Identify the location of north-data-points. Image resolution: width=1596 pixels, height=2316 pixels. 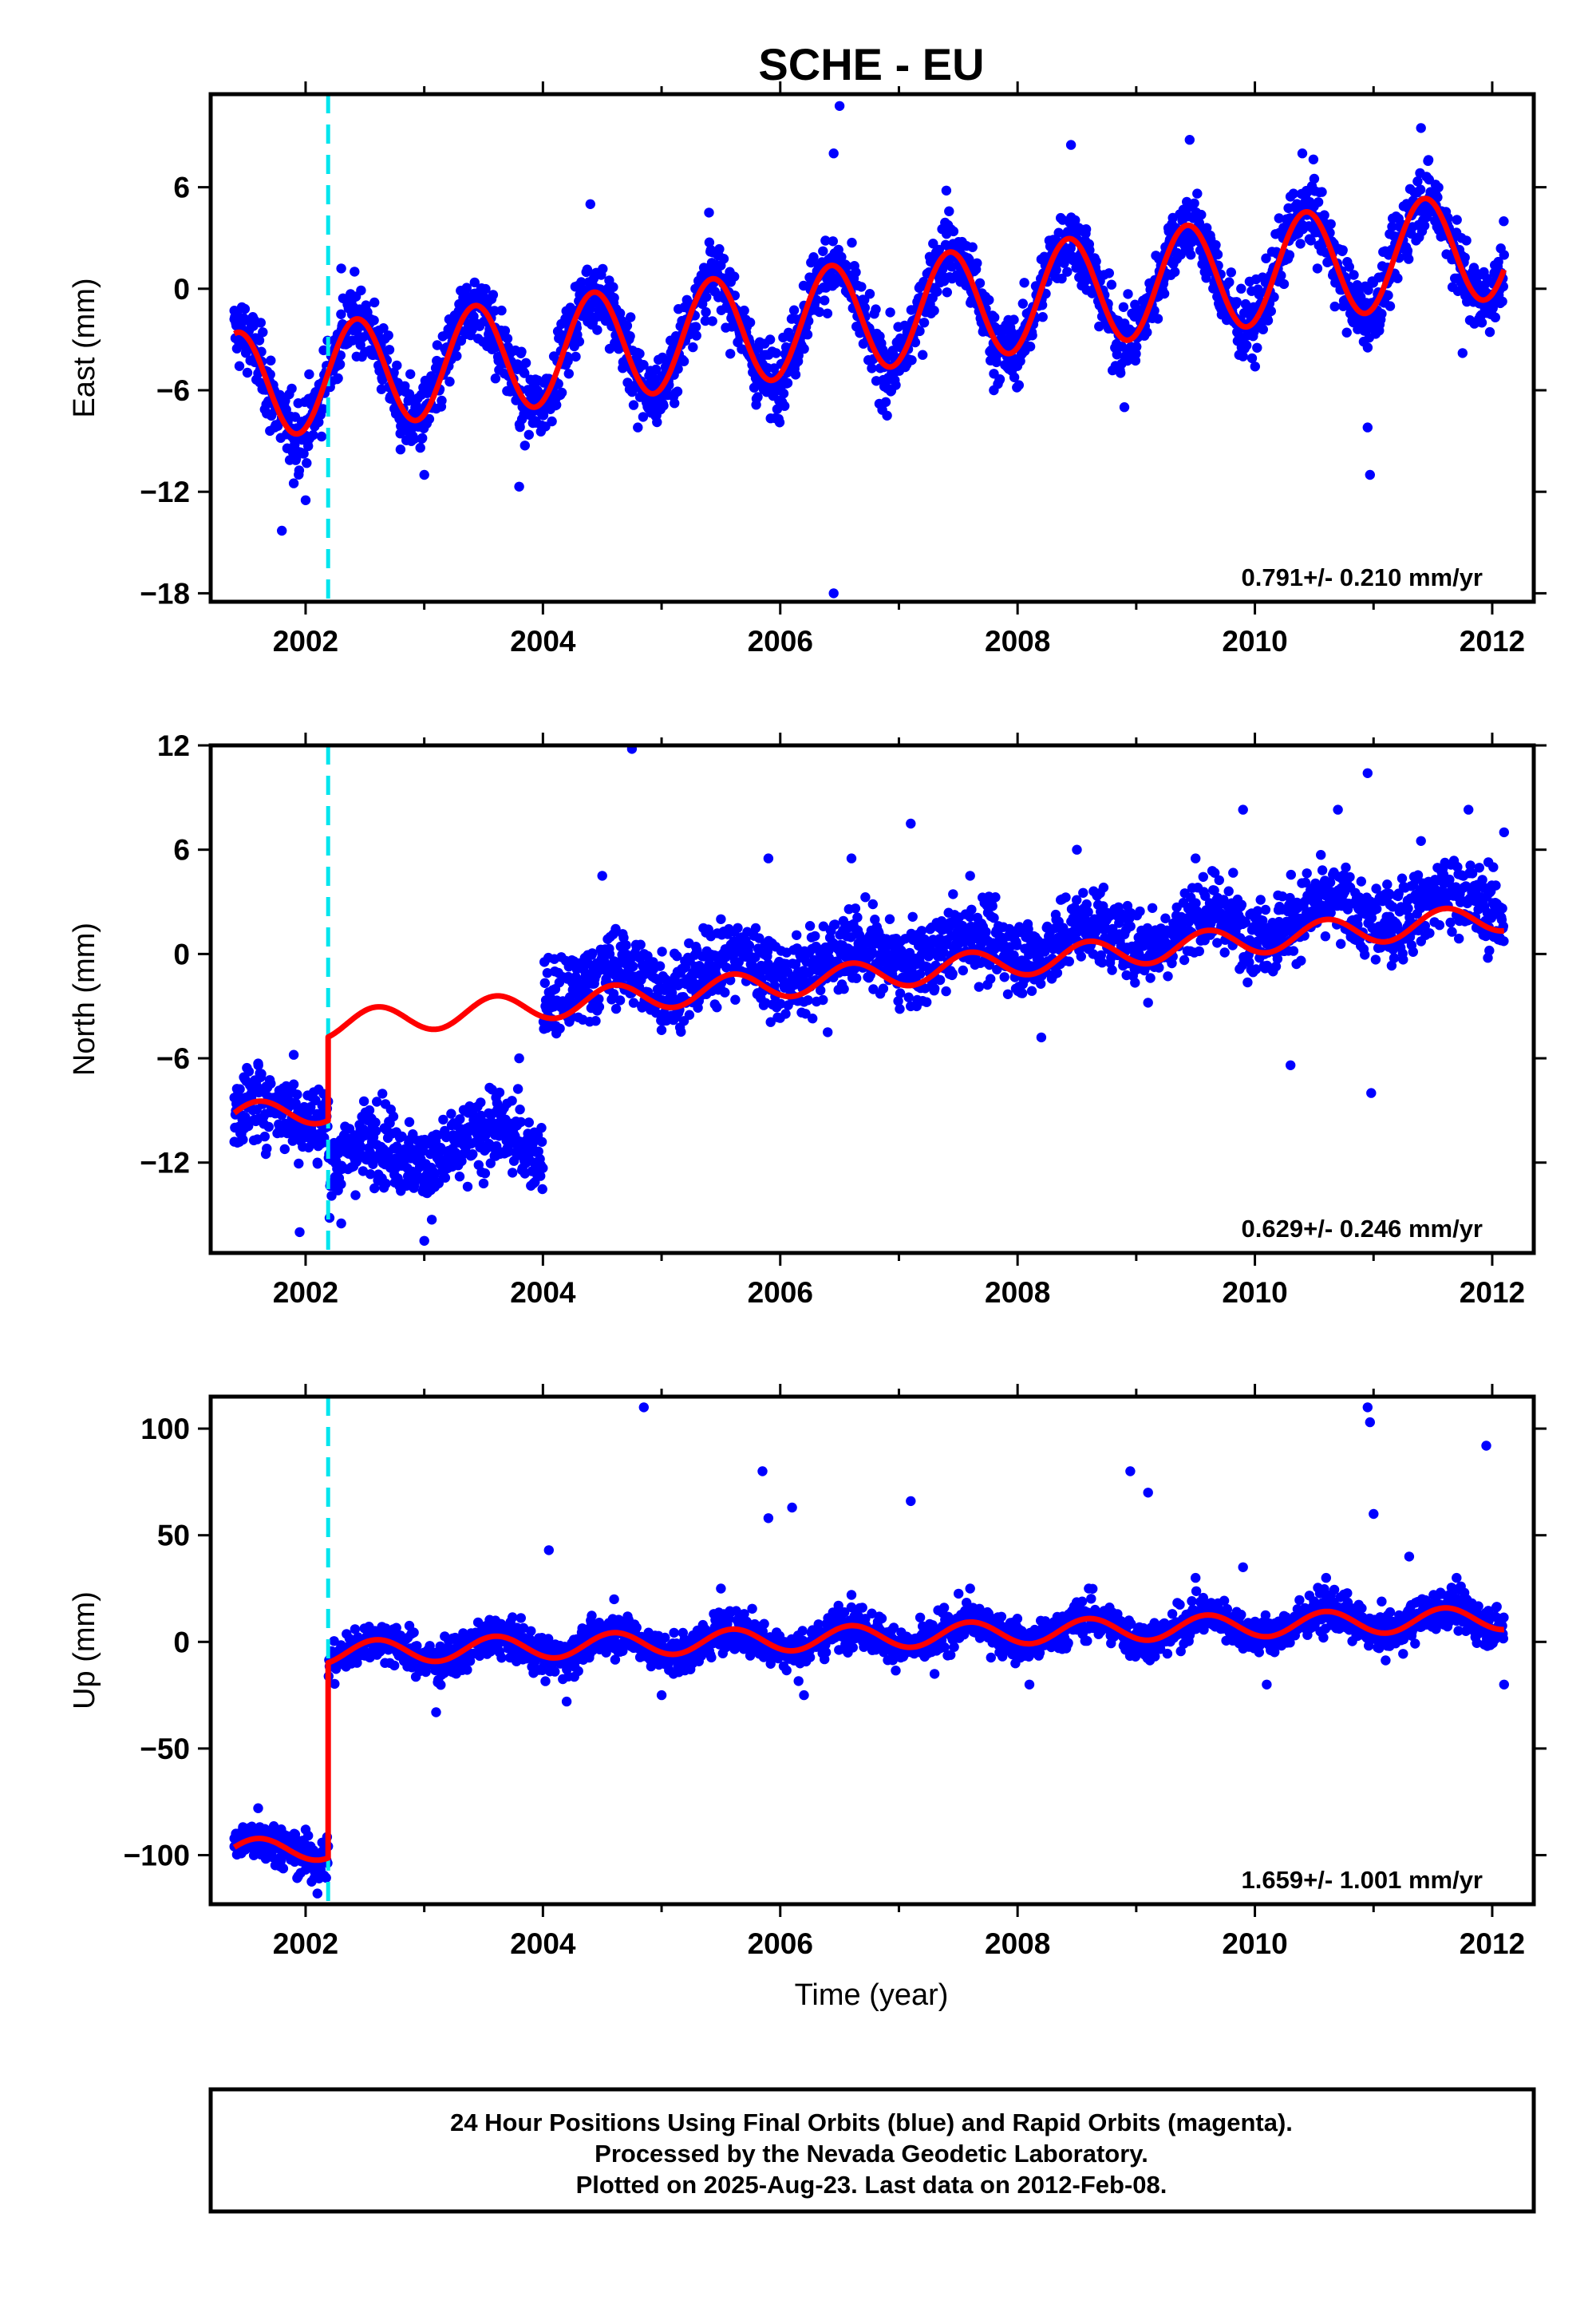
(869, 1037).